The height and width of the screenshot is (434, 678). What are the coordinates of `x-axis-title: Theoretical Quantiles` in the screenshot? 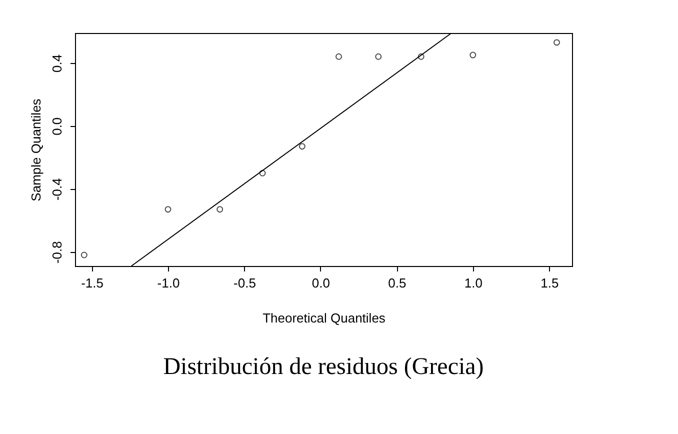 It's located at (324, 318).